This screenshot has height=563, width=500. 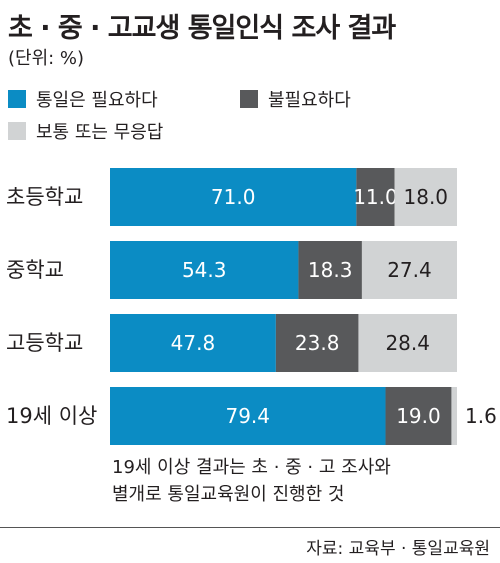 I want to click on chart-title: 초 · 중 · 고교생 통일인식 조사 결과, so click(x=202, y=28).